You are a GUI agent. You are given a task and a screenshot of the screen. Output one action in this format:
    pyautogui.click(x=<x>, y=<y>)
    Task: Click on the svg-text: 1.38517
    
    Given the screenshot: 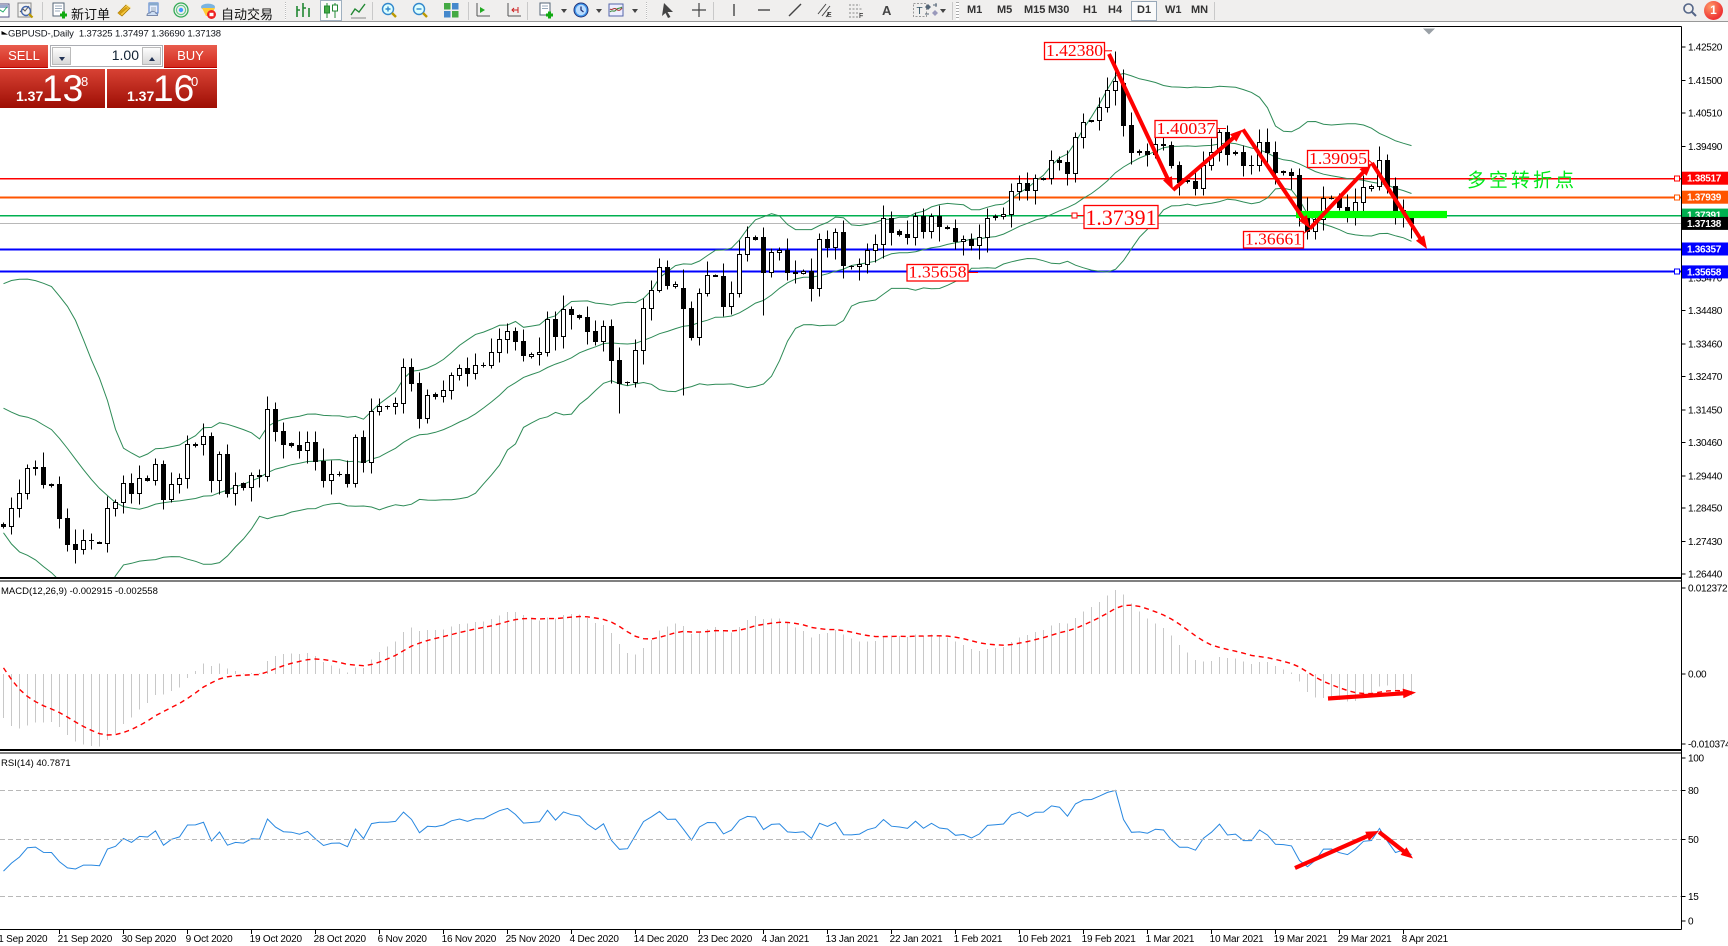 What is the action you would take?
    pyautogui.click(x=1704, y=179)
    